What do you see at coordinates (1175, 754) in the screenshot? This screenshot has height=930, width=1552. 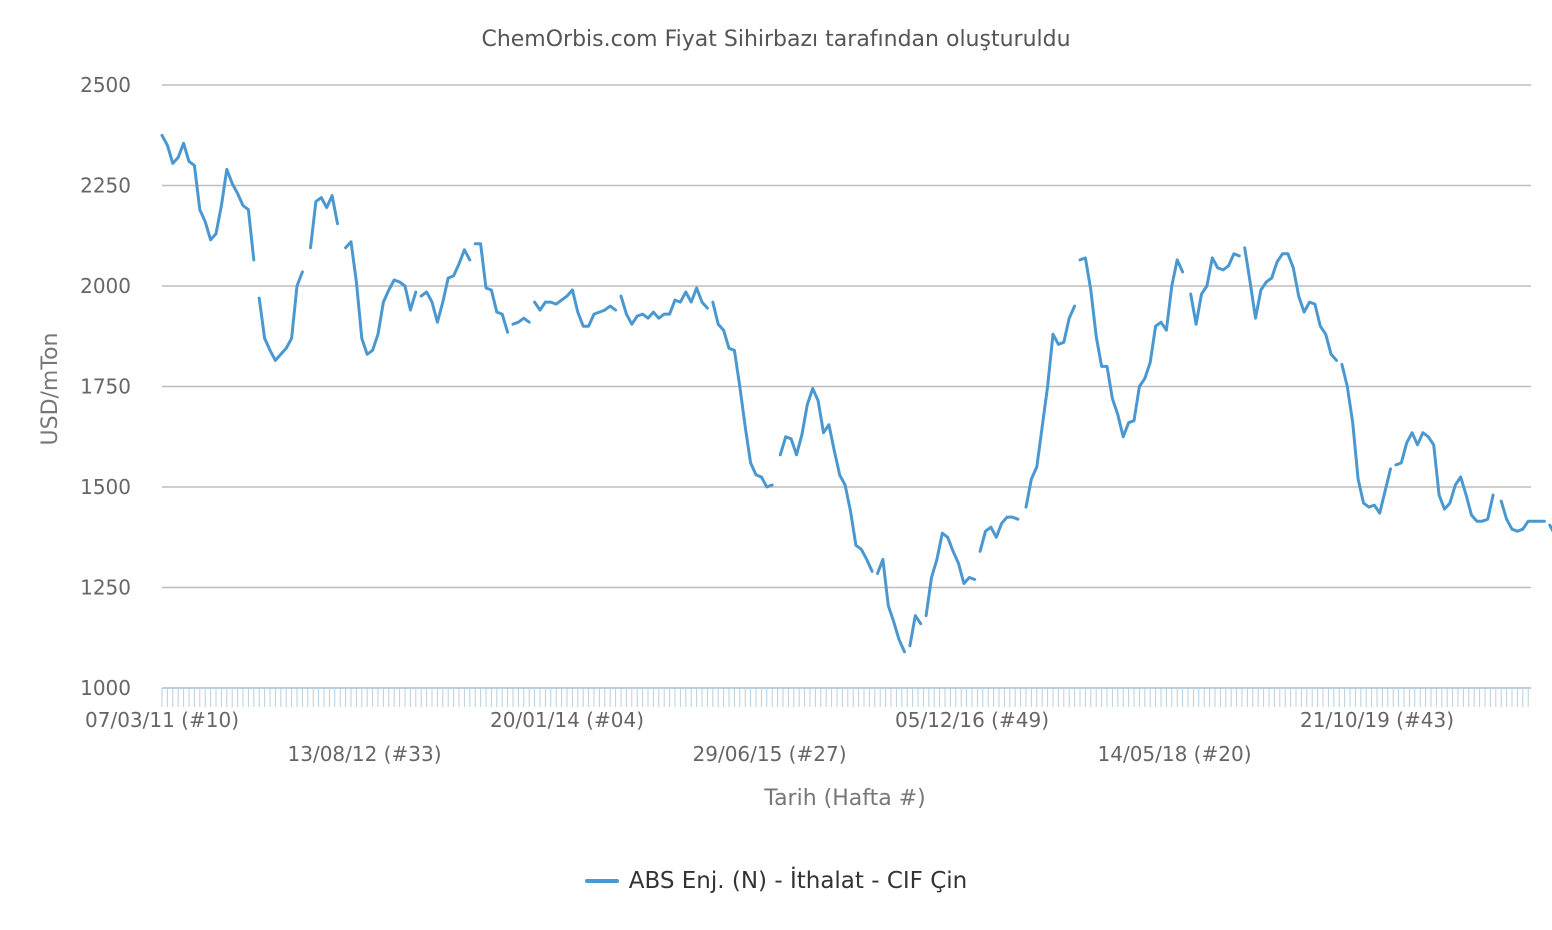 I see `x-tick-label: 14/05/18 (#20)` at bounding box center [1175, 754].